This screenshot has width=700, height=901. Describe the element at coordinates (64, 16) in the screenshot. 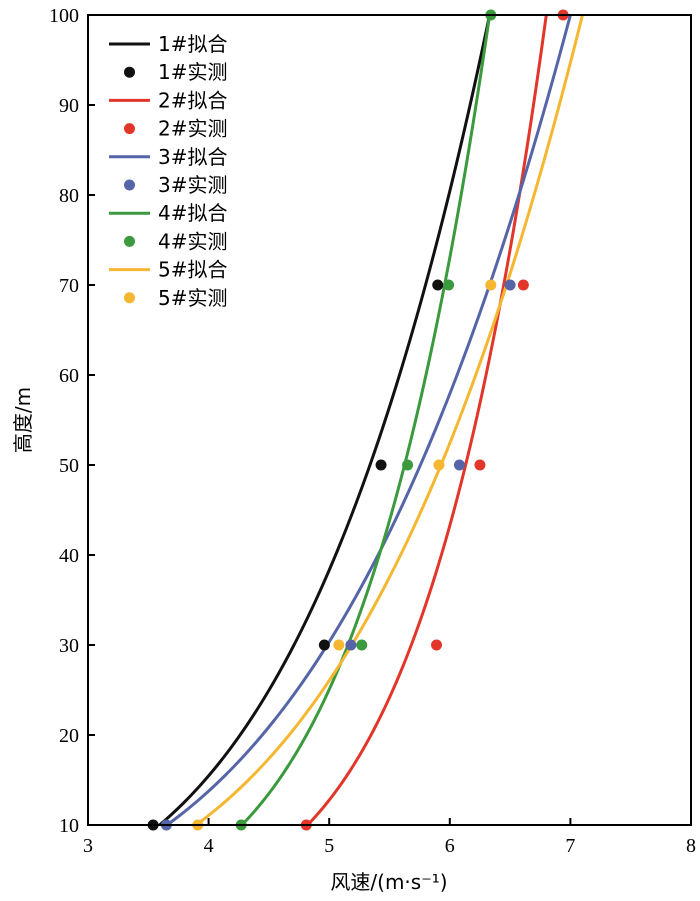

I see `y-tick-label: 100` at that location.